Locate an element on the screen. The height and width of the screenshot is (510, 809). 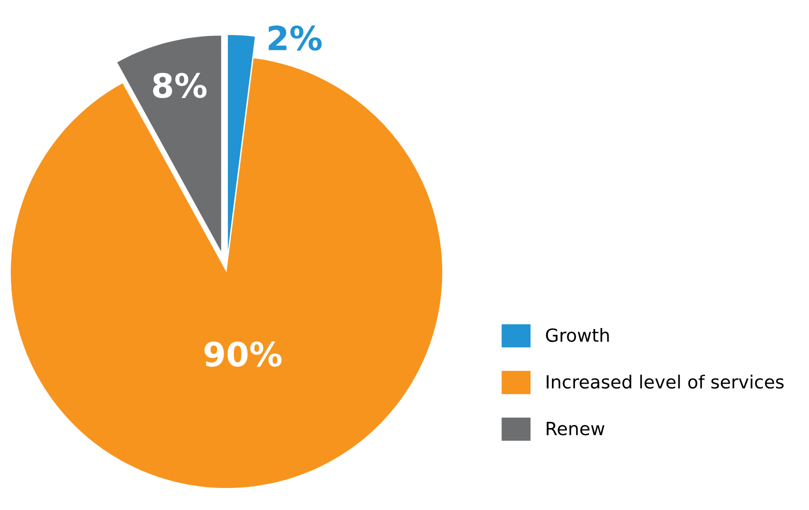
data-label: 2% is located at coordinates (295, 38).